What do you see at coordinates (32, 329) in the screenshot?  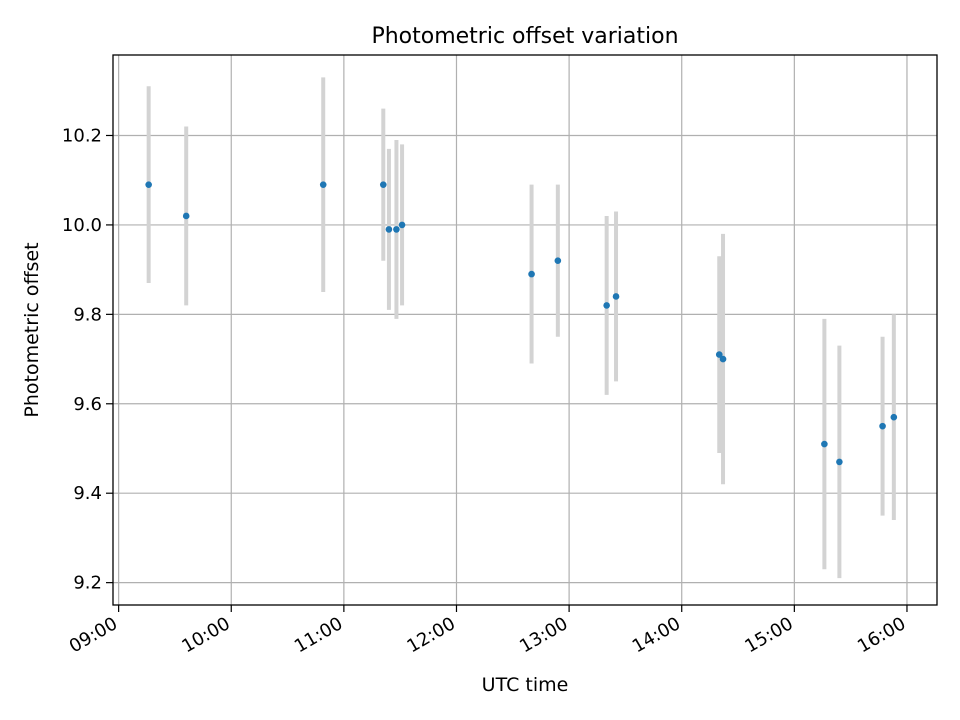 I see `y-axis-label: Photometric offset` at bounding box center [32, 329].